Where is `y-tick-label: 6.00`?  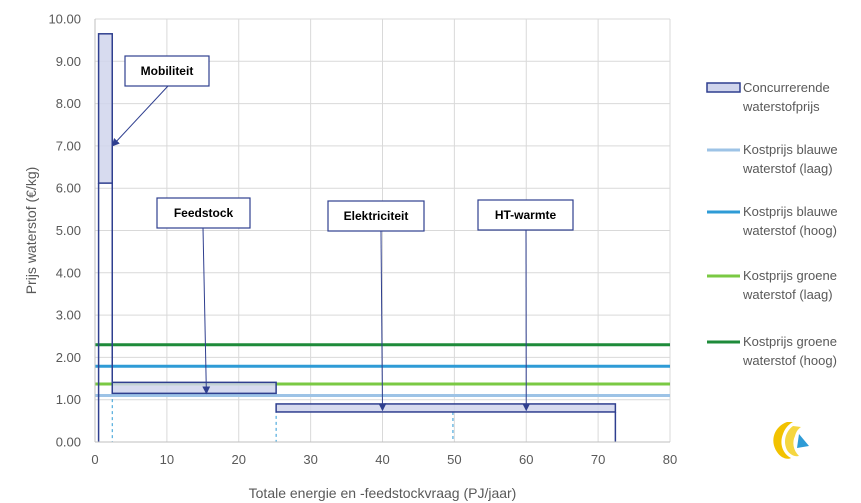 y-tick-label: 6.00 is located at coordinates (68, 188).